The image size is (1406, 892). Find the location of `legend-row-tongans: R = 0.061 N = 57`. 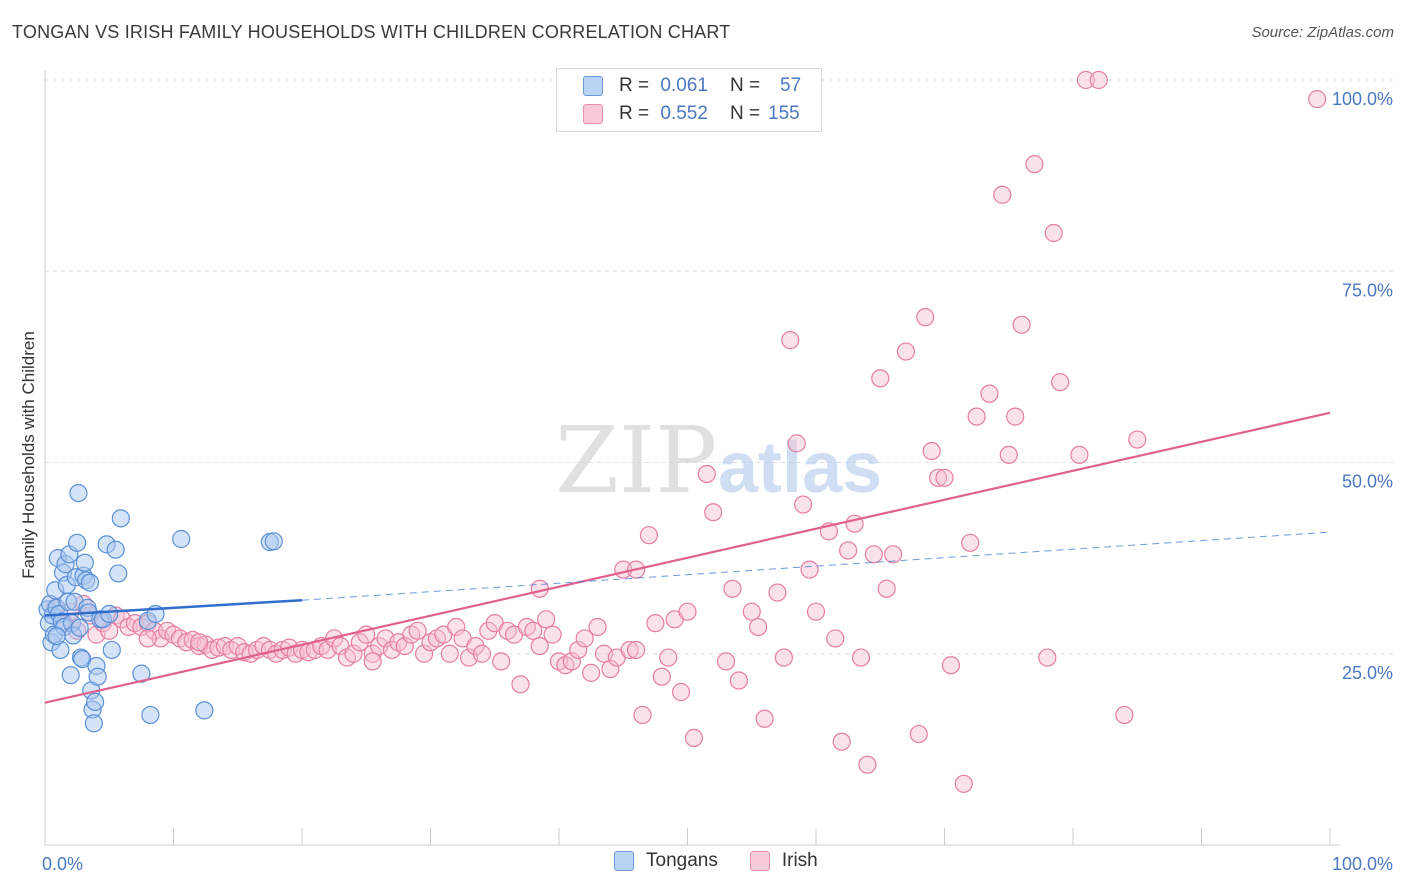

legend-row-tongans: R = 0.061 N = 57 is located at coordinates (679, 86).